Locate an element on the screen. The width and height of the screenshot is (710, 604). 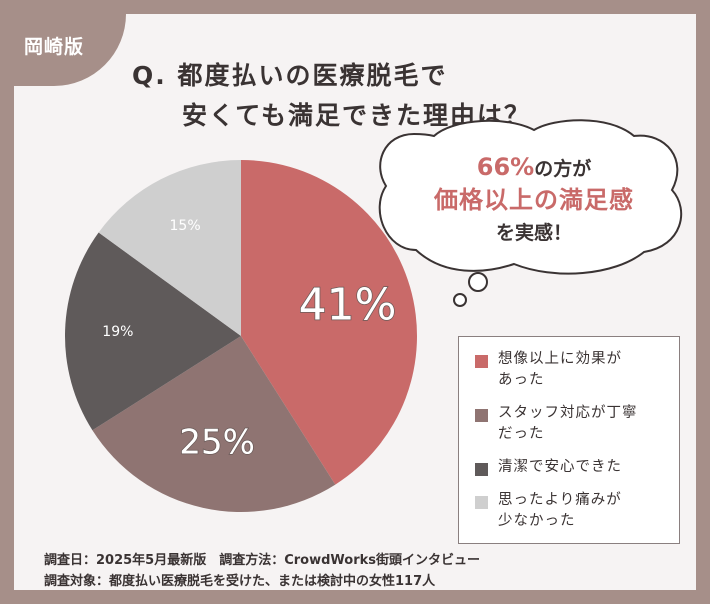
pie-slice-label: 25% is located at coordinates (217, 442).